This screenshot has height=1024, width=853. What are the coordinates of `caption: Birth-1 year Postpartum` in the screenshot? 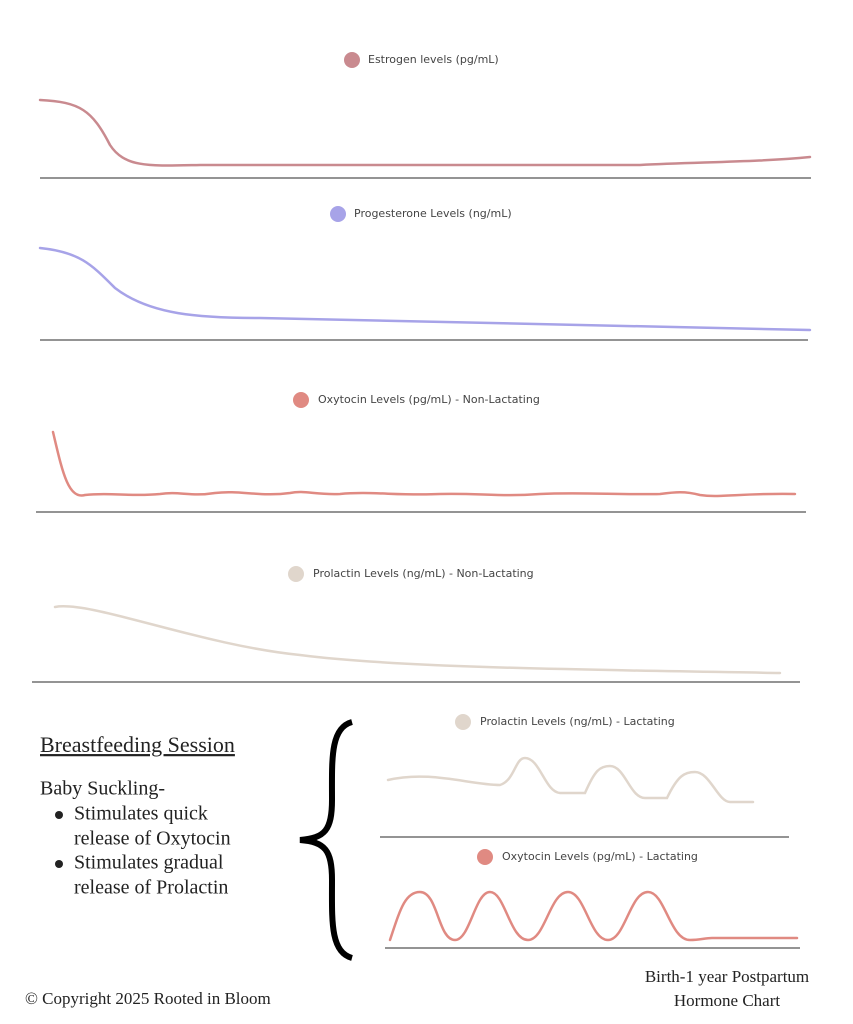 It's located at (727, 976).